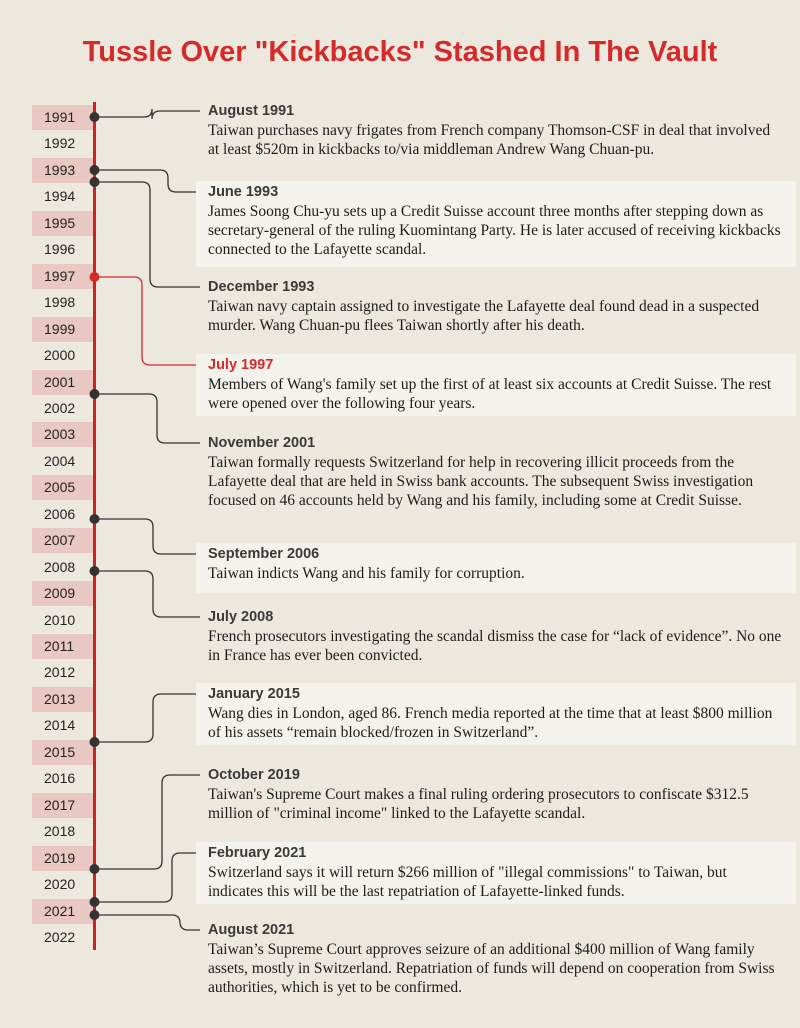  What do you see at coordinates (60, 355) in the screenshot?
I see `year-label: 2000` at bounding box center [60, 355].